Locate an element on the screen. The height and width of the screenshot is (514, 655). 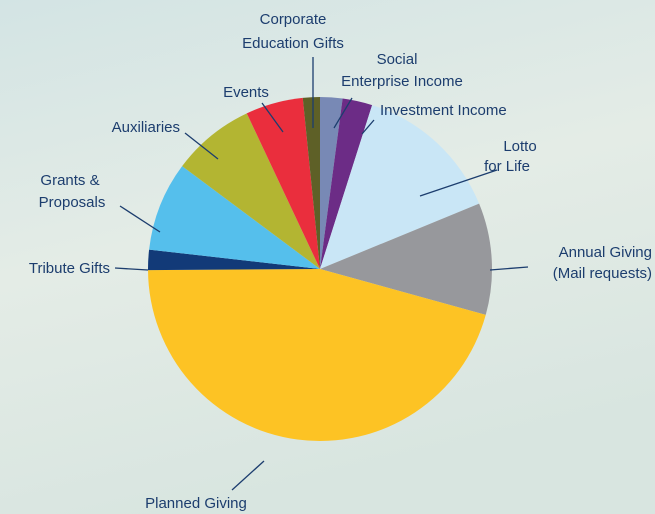
slice-label: Annual Giving is located at coordinates (605, 252).